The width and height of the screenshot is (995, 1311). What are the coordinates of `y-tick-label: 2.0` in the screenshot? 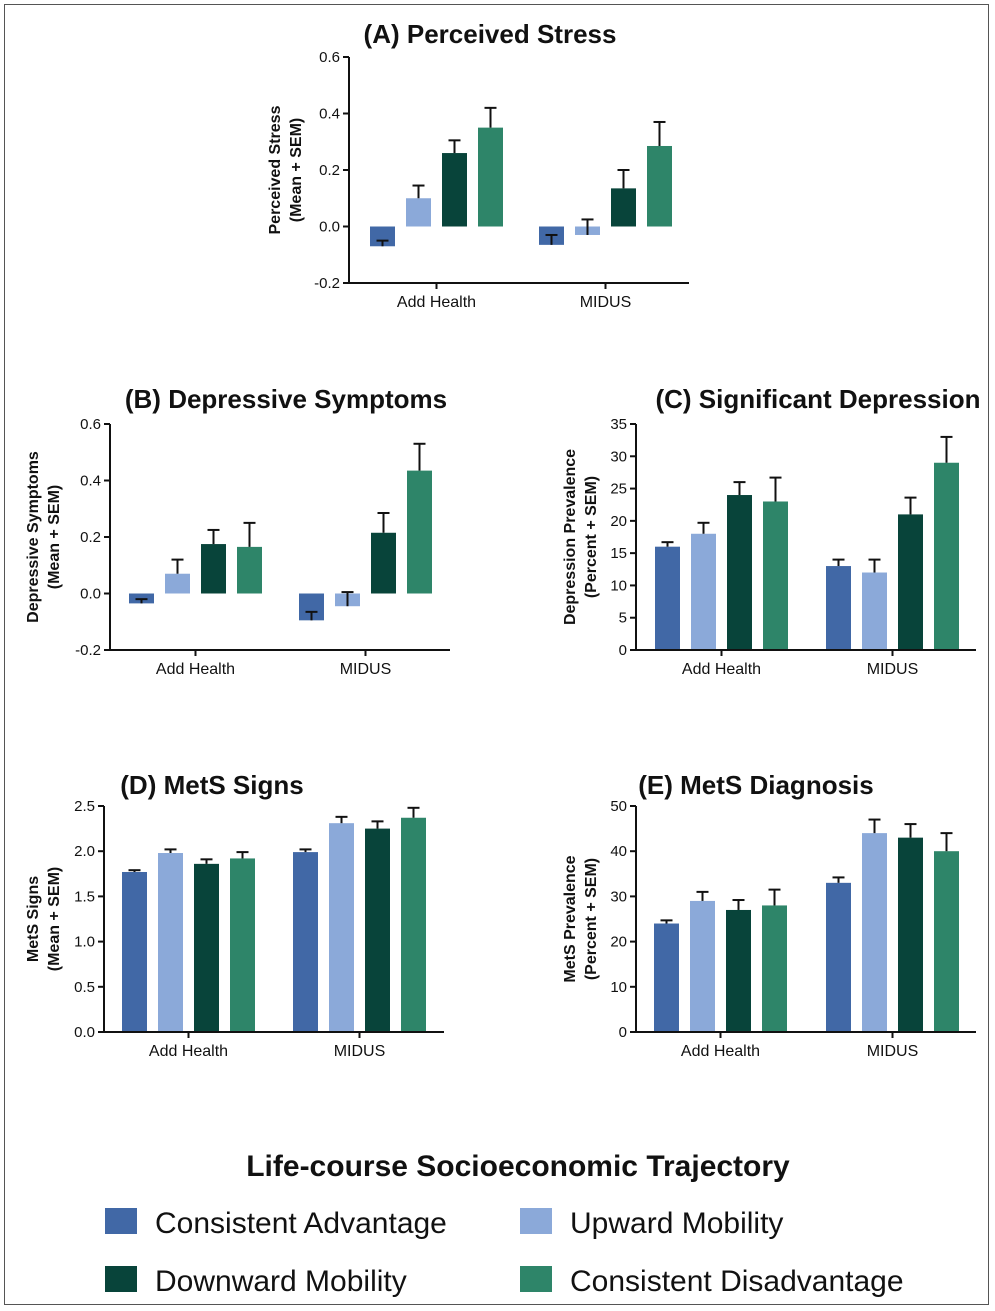 It's located at (84, 851).